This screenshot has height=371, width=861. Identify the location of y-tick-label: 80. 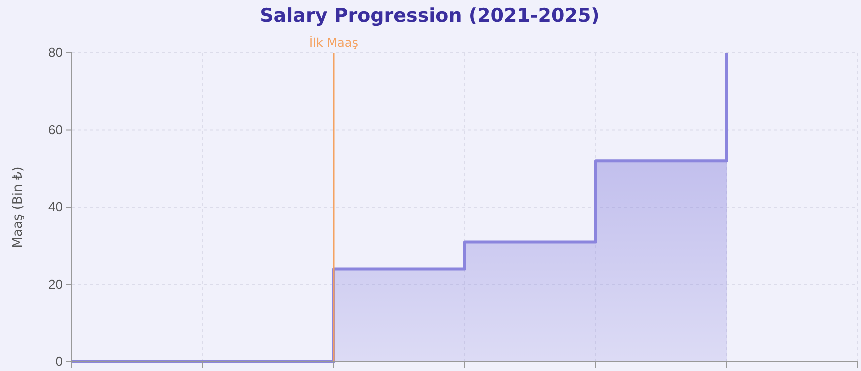
(55, 52).